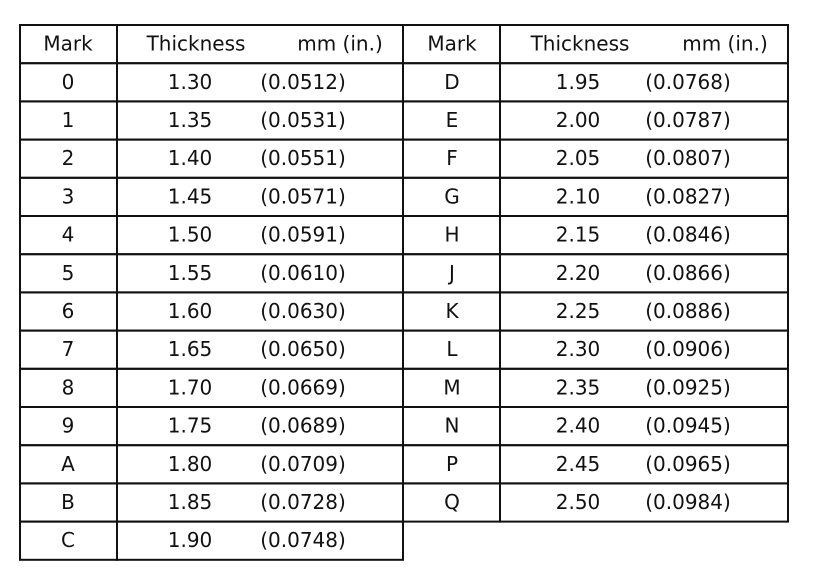  Describe the element at coordinates (68, 387) in the screenshot. I see `mark: 8` at that location.